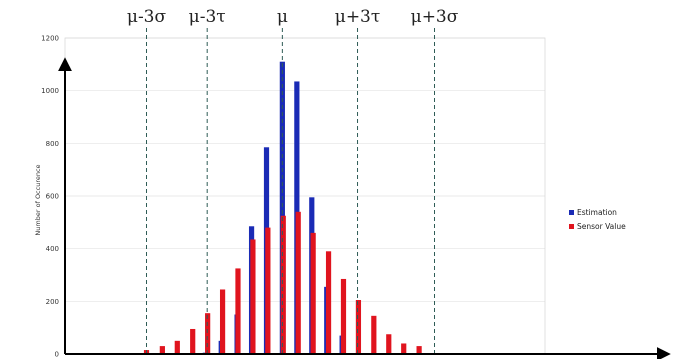 The image size is (677, 359). I want to click on estimation-bar, so click(282, 207).